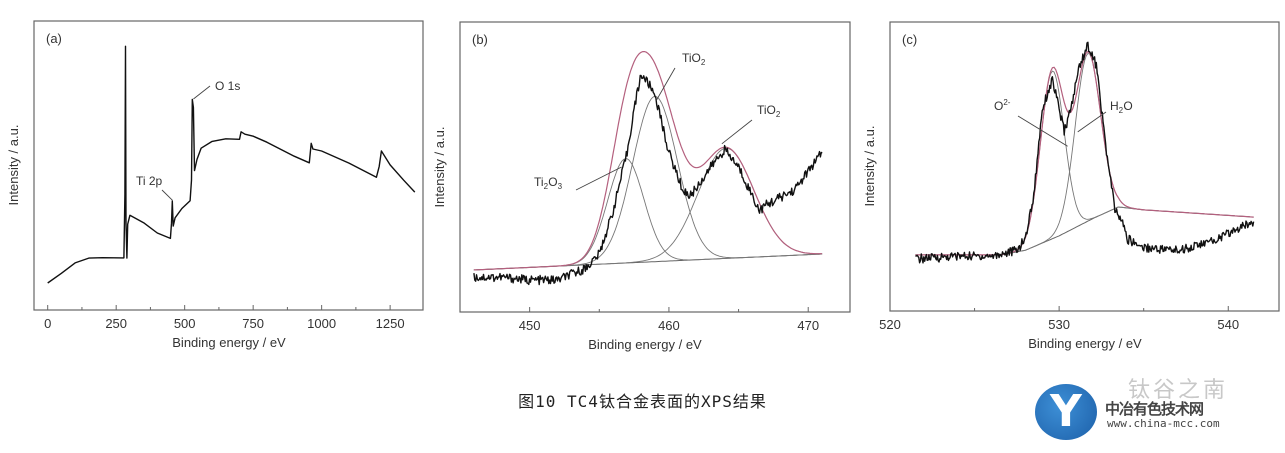  Describe the element at coordinates (116, 323) in the screenshot. I see `x-tick-label: 250` at that location.